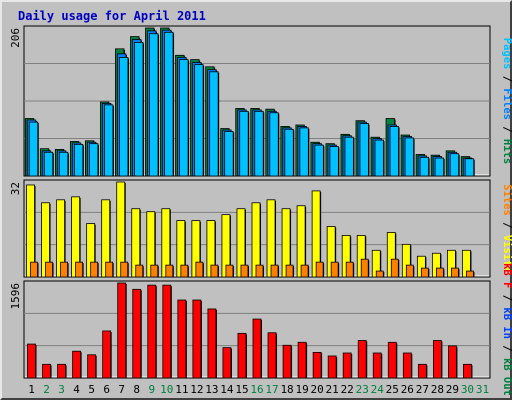  Describe the element at coordinates (151, 389) in the screenshot. I see `day-label: 9` at that location.